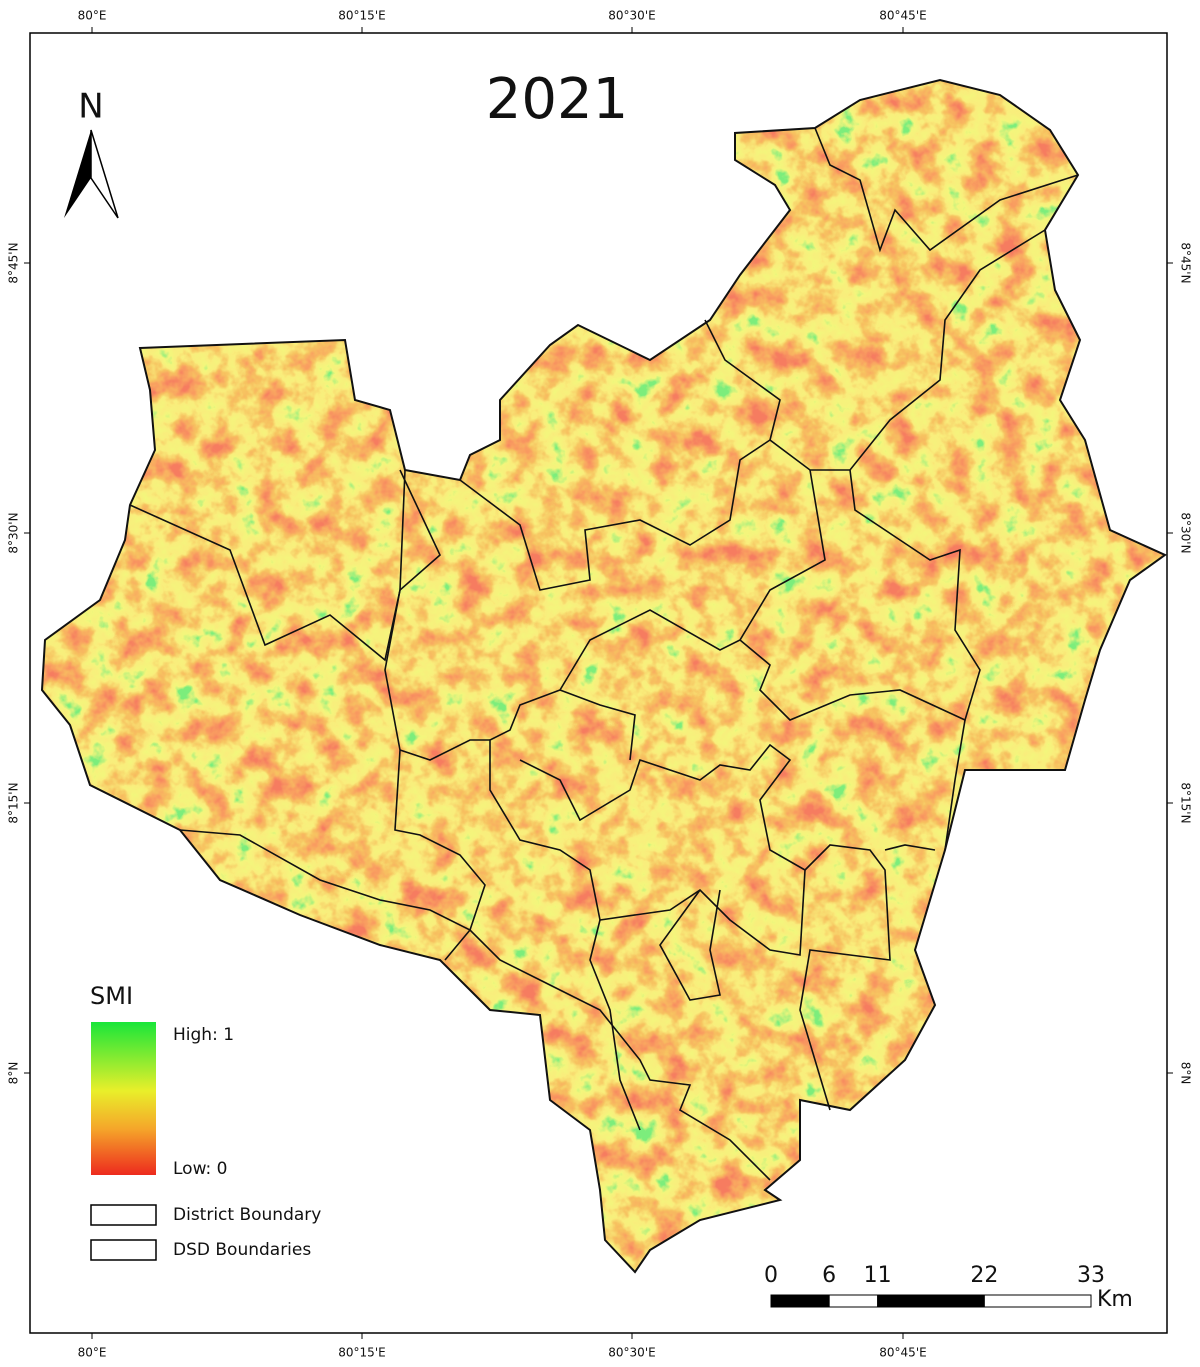 This screenshot has height=1367, width=1200. I want to click on scale-label: 6, so click(829, 1275).